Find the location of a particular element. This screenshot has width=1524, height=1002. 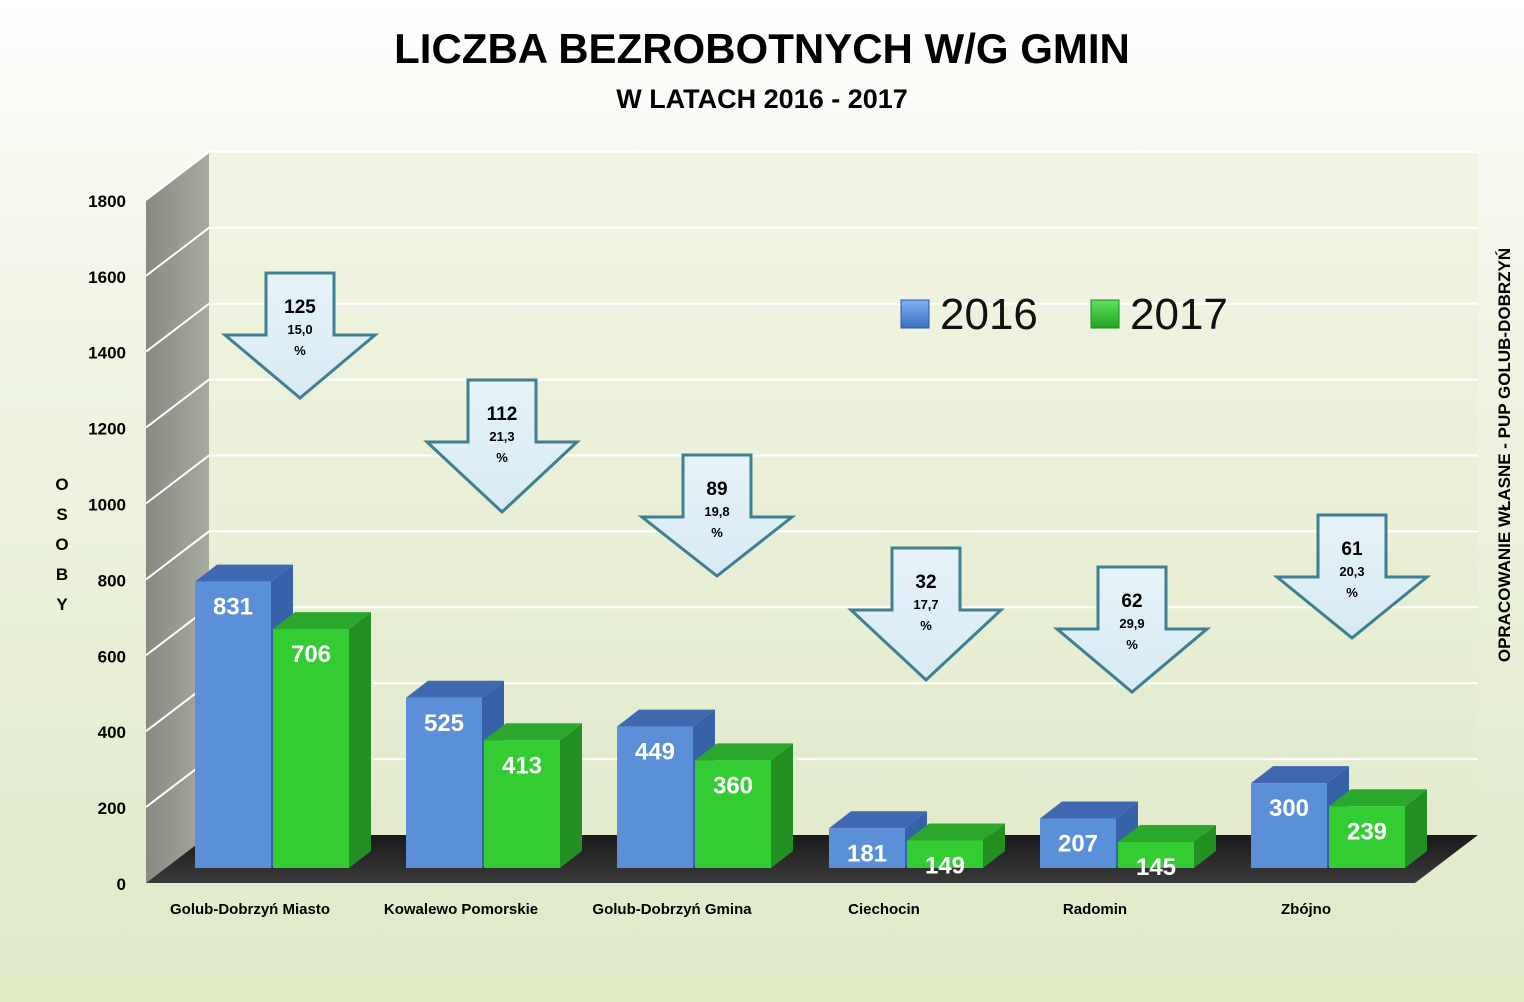

chart-subtitle: W LATACH 2016 - 2017 is located at coordinates (762, 99).